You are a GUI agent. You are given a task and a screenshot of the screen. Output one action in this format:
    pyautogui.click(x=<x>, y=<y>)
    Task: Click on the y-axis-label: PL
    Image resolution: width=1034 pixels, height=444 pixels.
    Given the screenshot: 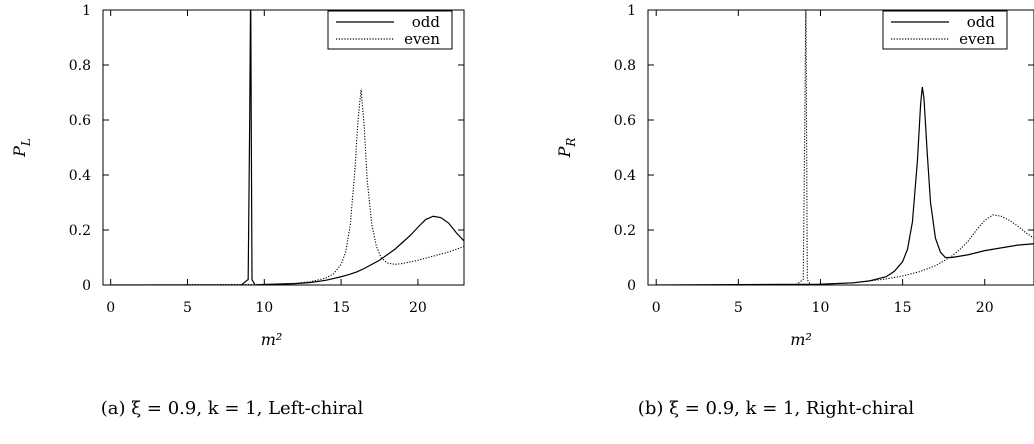 What is the action you would take?
    pyautogui.click(x=21, y=148)
    